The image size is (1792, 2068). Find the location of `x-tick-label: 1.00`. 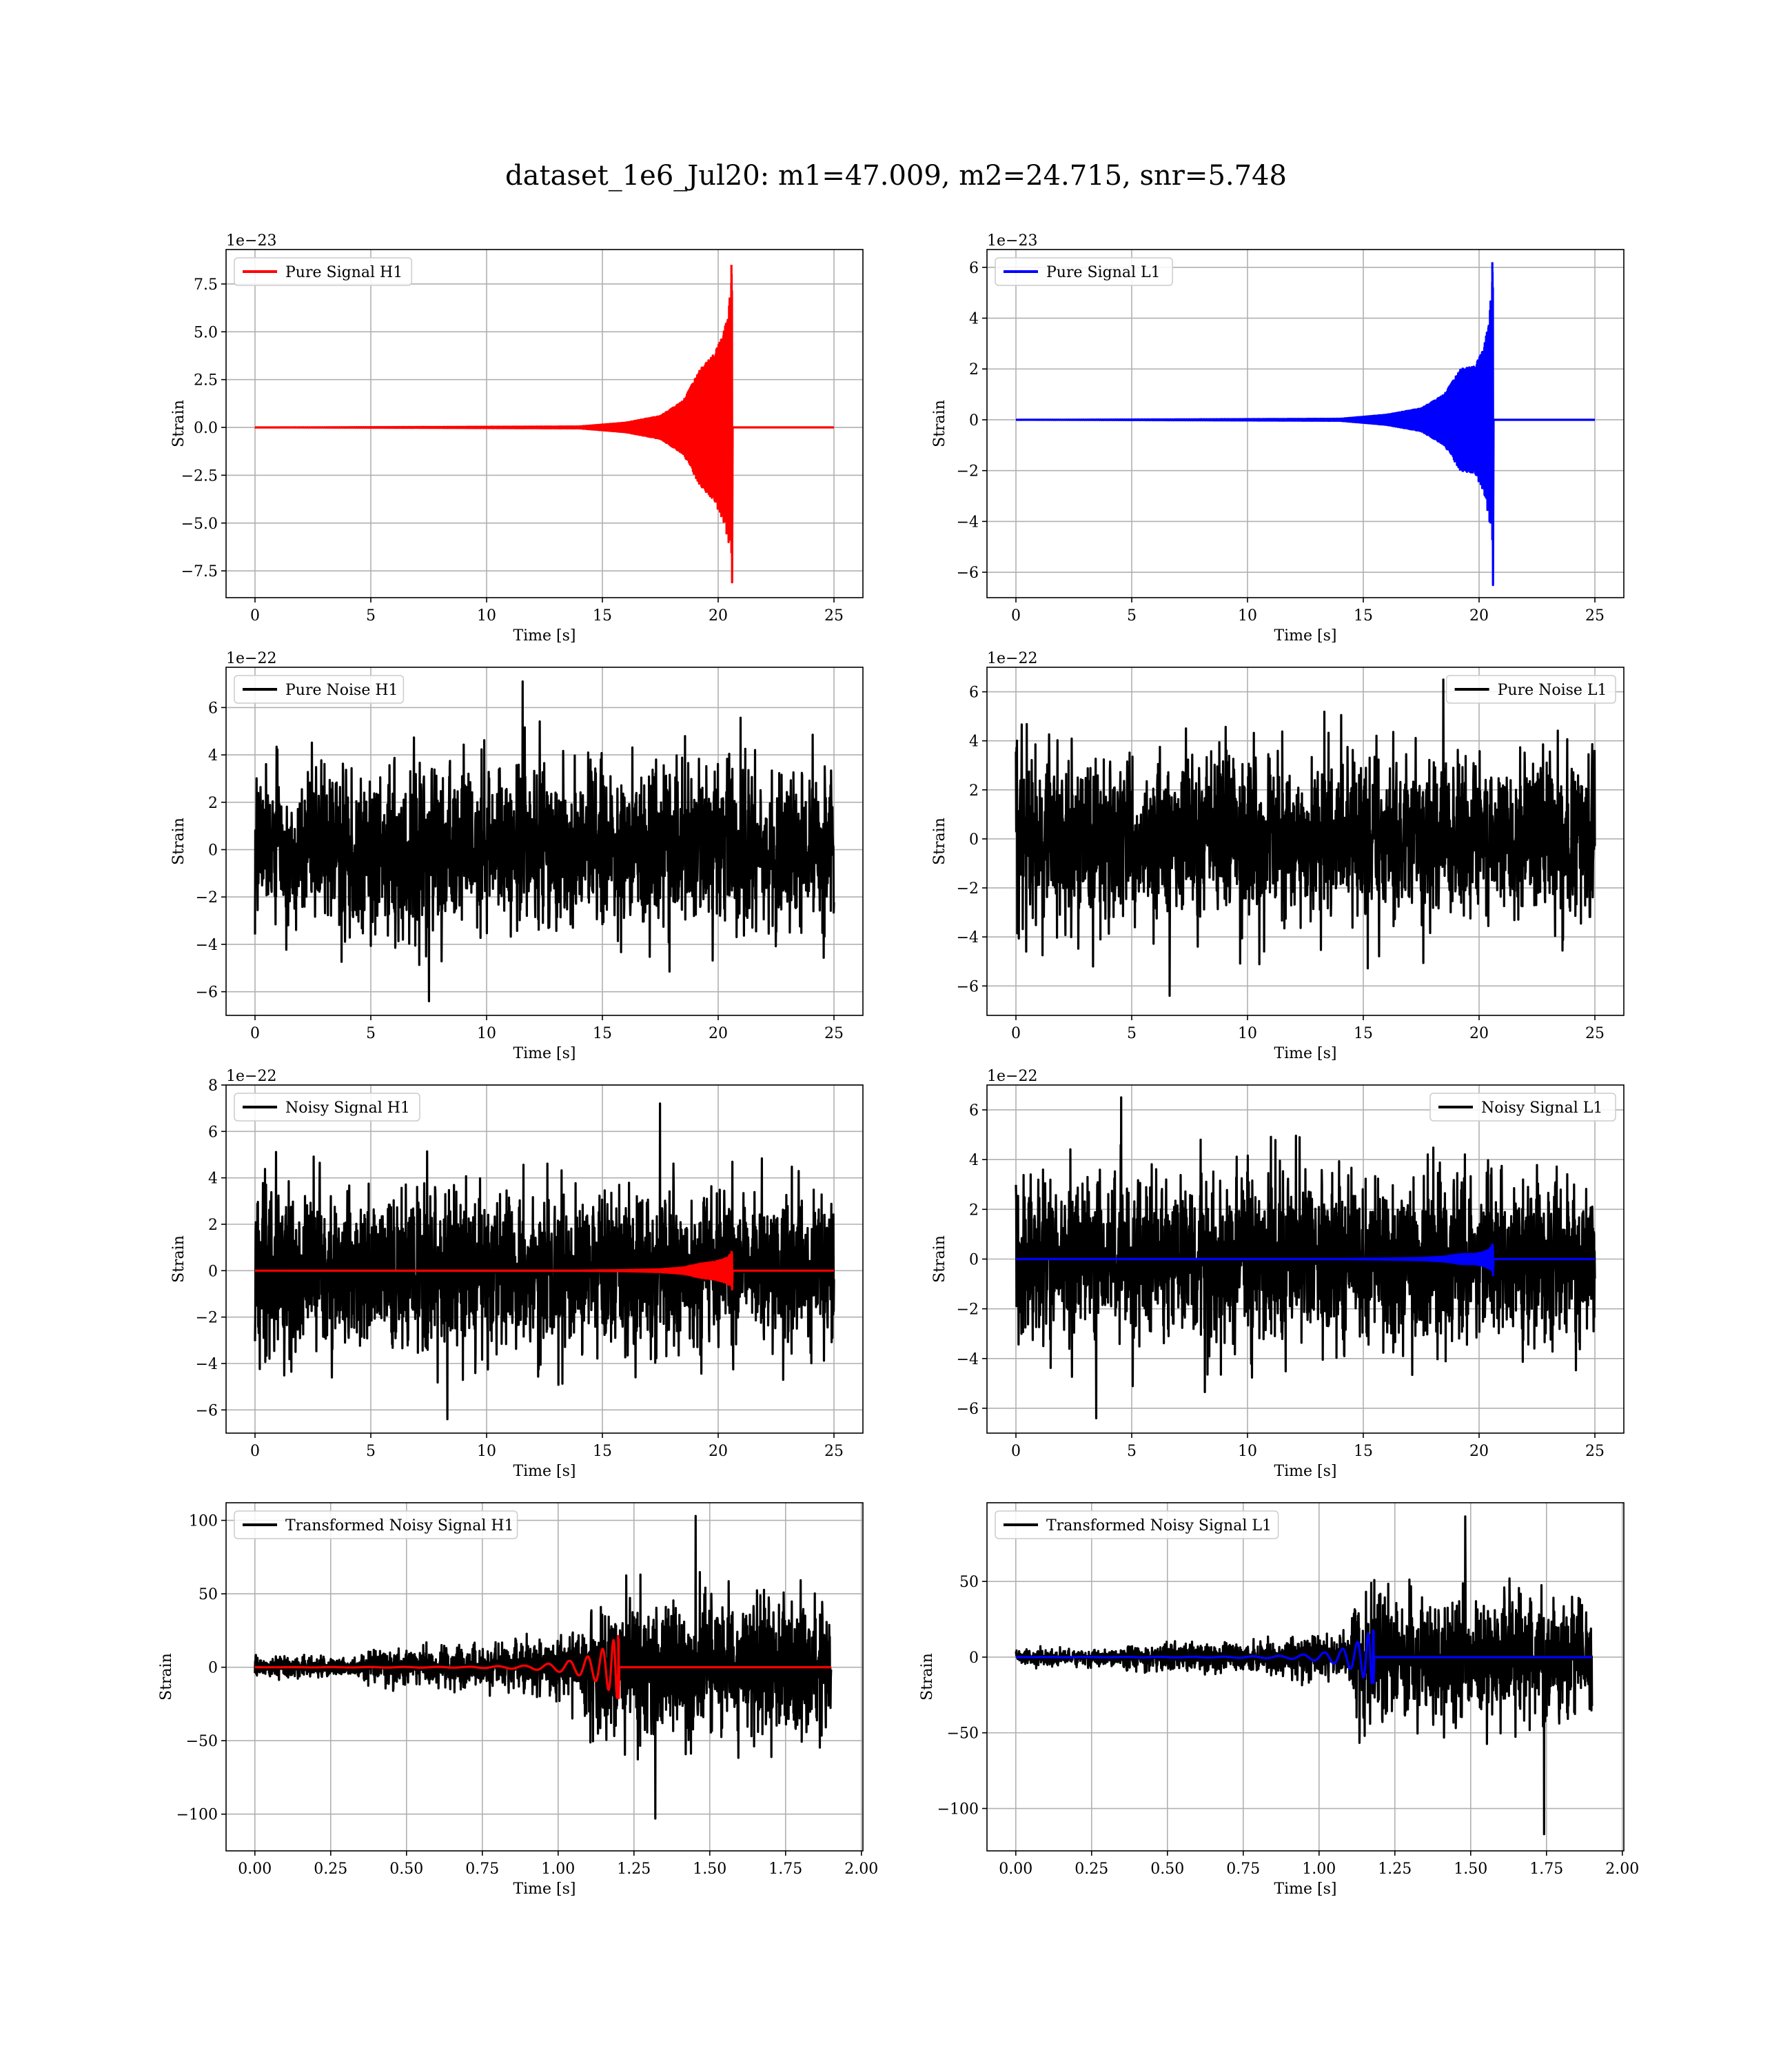

x-tick-label: 1.00 is located at coordinates (558, 1869).